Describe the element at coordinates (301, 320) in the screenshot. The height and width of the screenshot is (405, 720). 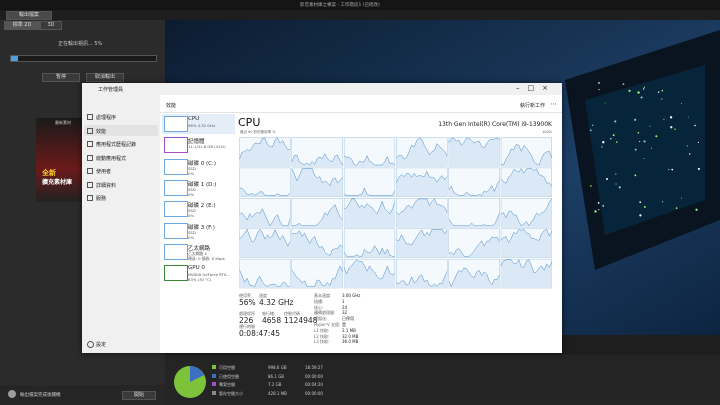
I see `stat-value: 1124948` at that location.